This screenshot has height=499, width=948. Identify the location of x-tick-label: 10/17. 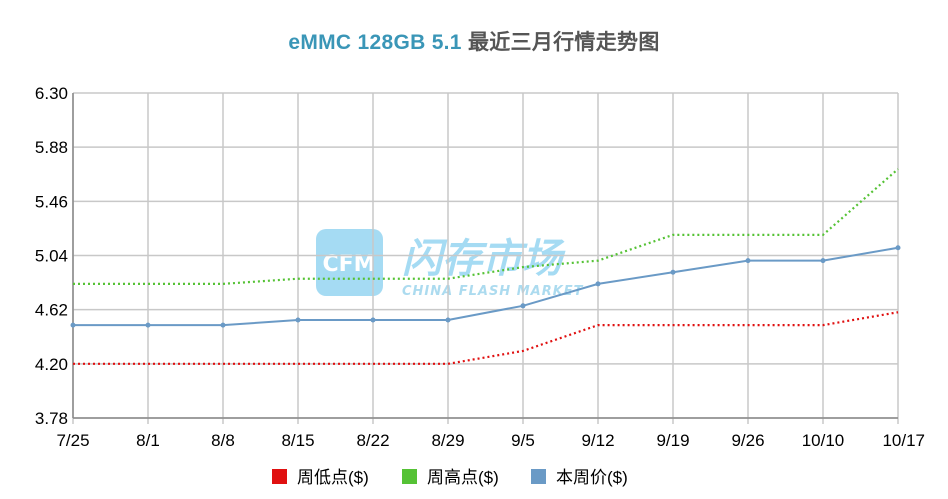
(903, 440).